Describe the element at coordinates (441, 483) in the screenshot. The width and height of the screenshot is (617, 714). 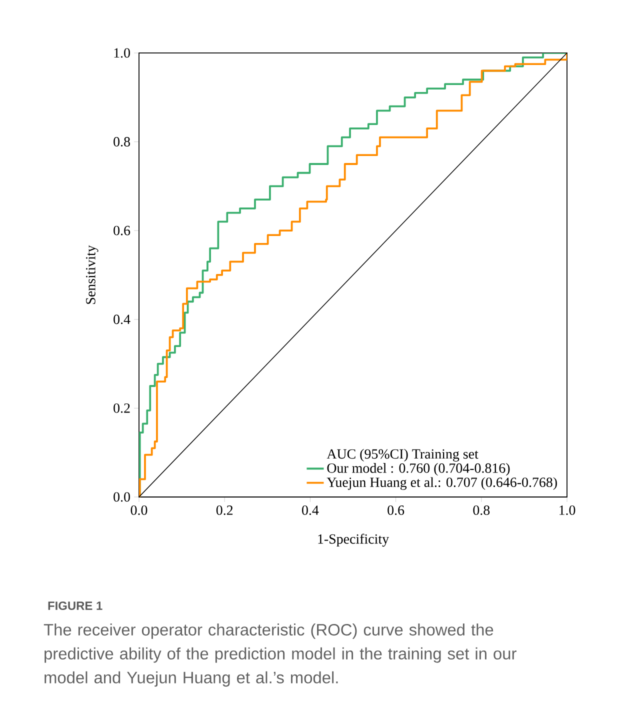
I see `legend-label: Yuejun Huang et al.: 0.707 (0.646-0.768)` at that location.